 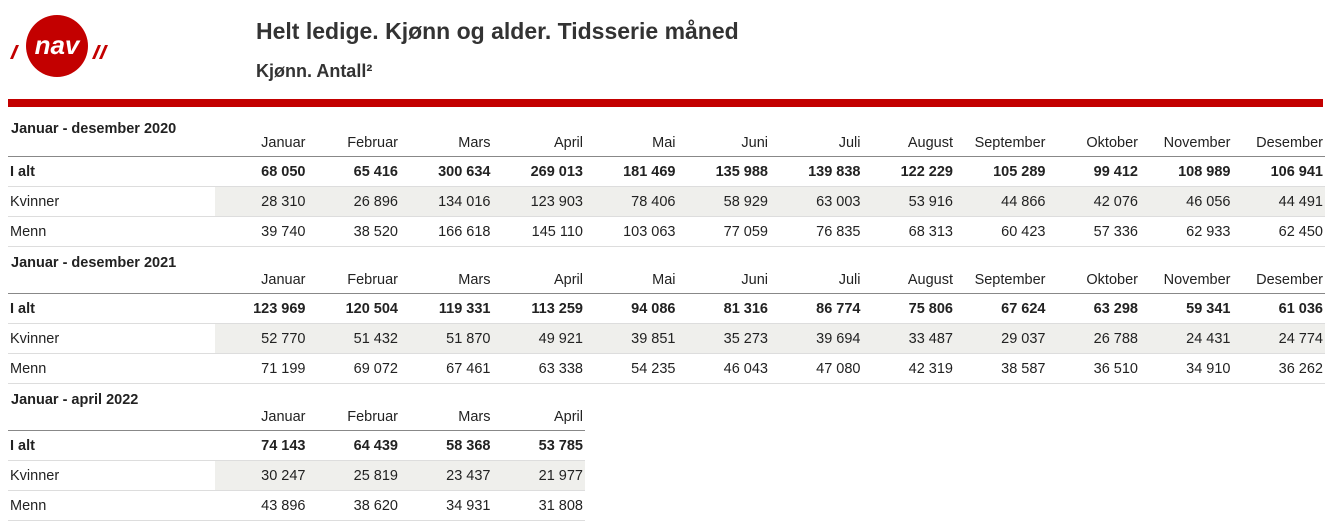 What do you see at coordinates (468, 446) in the screenshot?
I see `table-cell: 58 368` at bounding box center [468, 446].